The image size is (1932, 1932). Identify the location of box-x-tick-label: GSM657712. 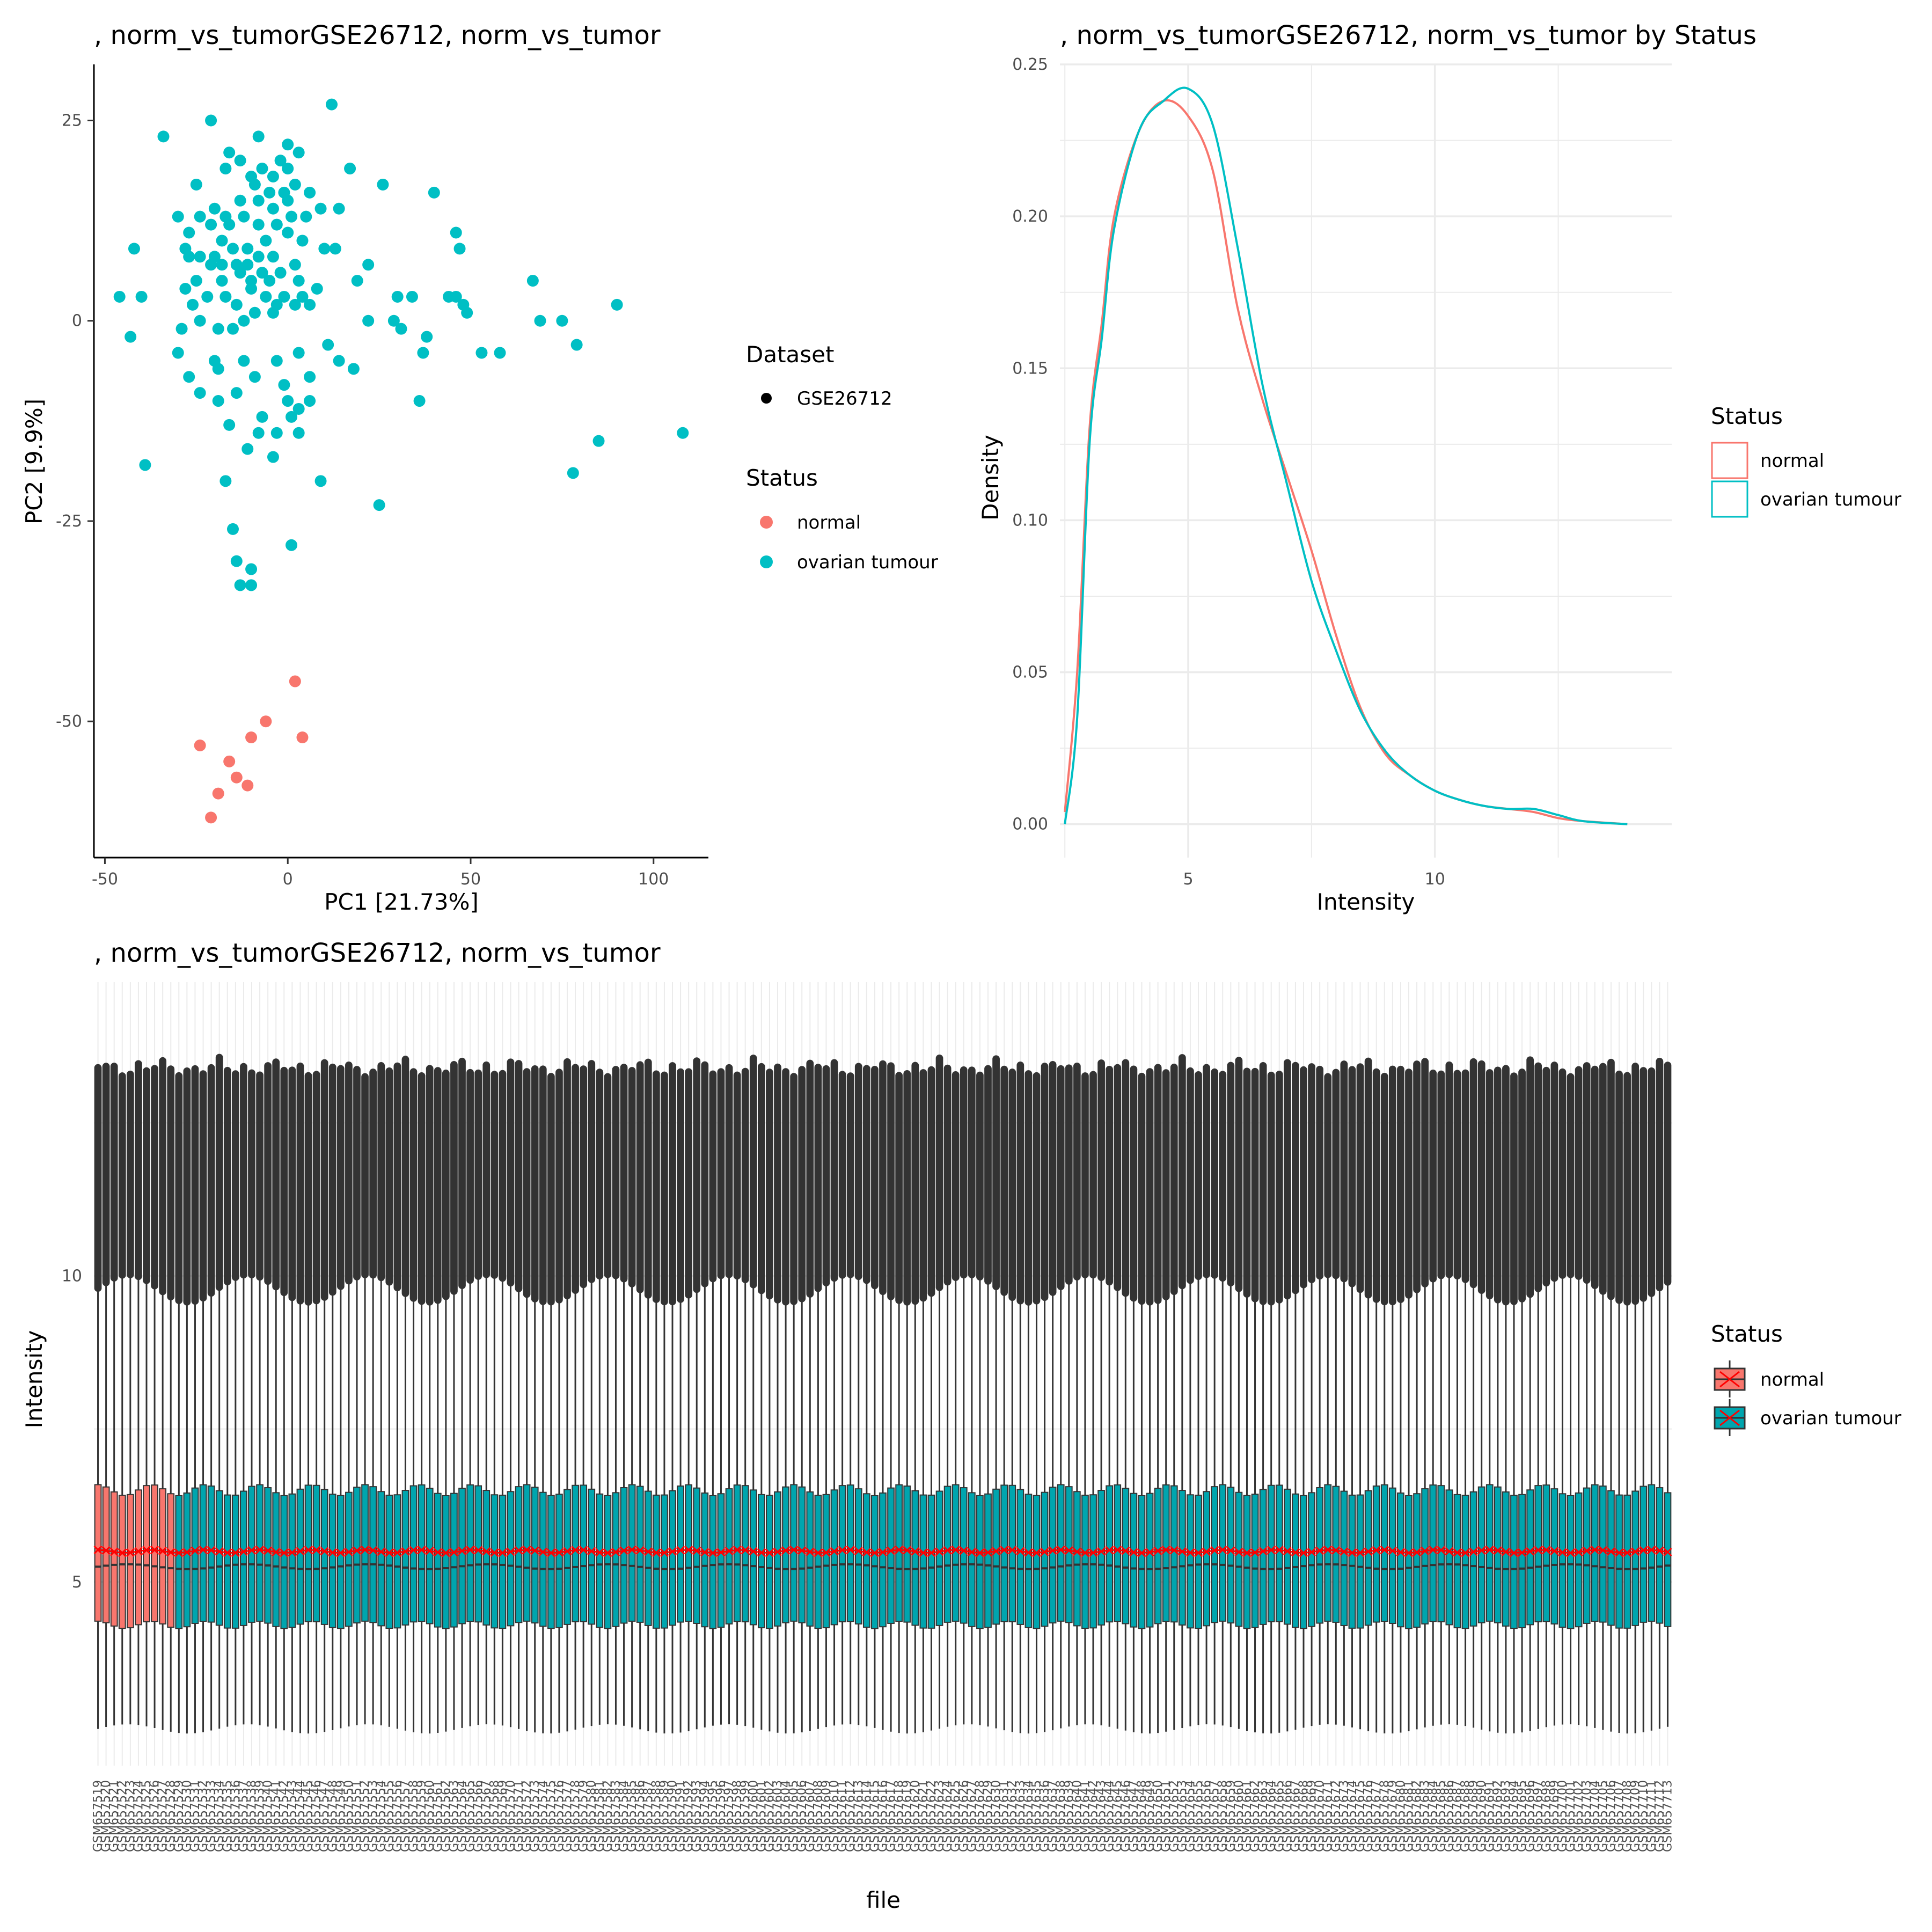
(1659, 1816).